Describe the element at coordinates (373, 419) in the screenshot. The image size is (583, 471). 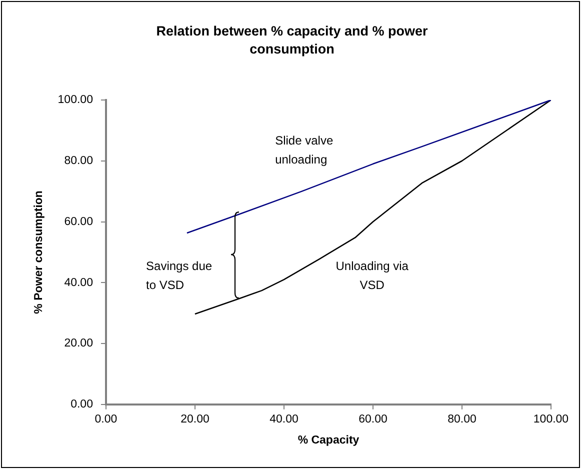
I see `x-tick-label: 60.00` at that location.